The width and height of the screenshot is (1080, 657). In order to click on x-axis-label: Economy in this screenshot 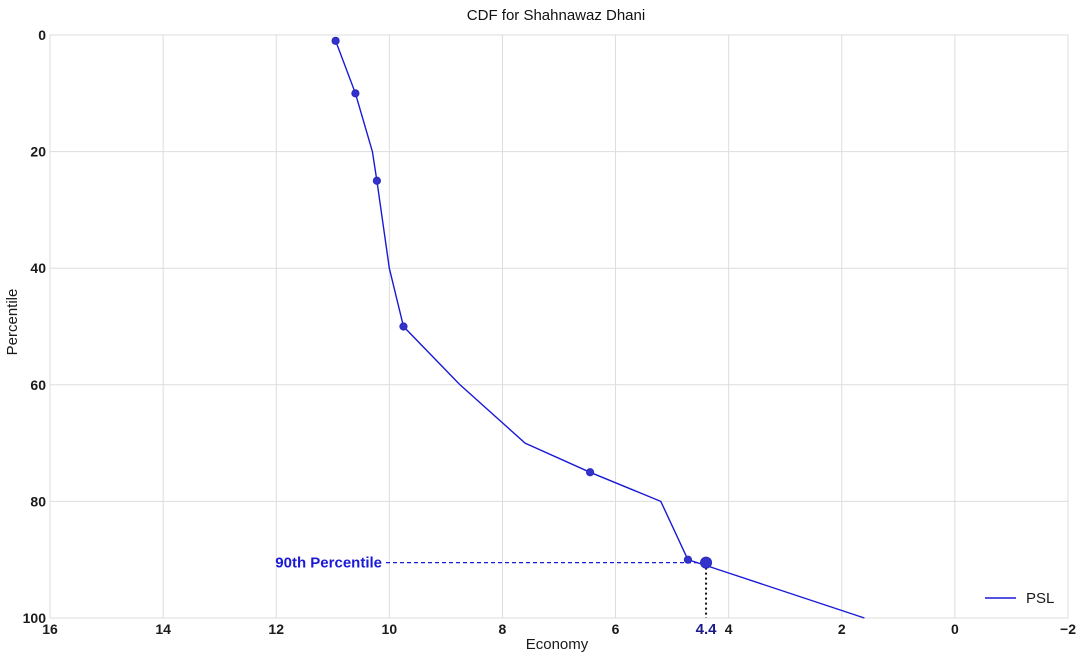, I will do `click(557, 644)`.